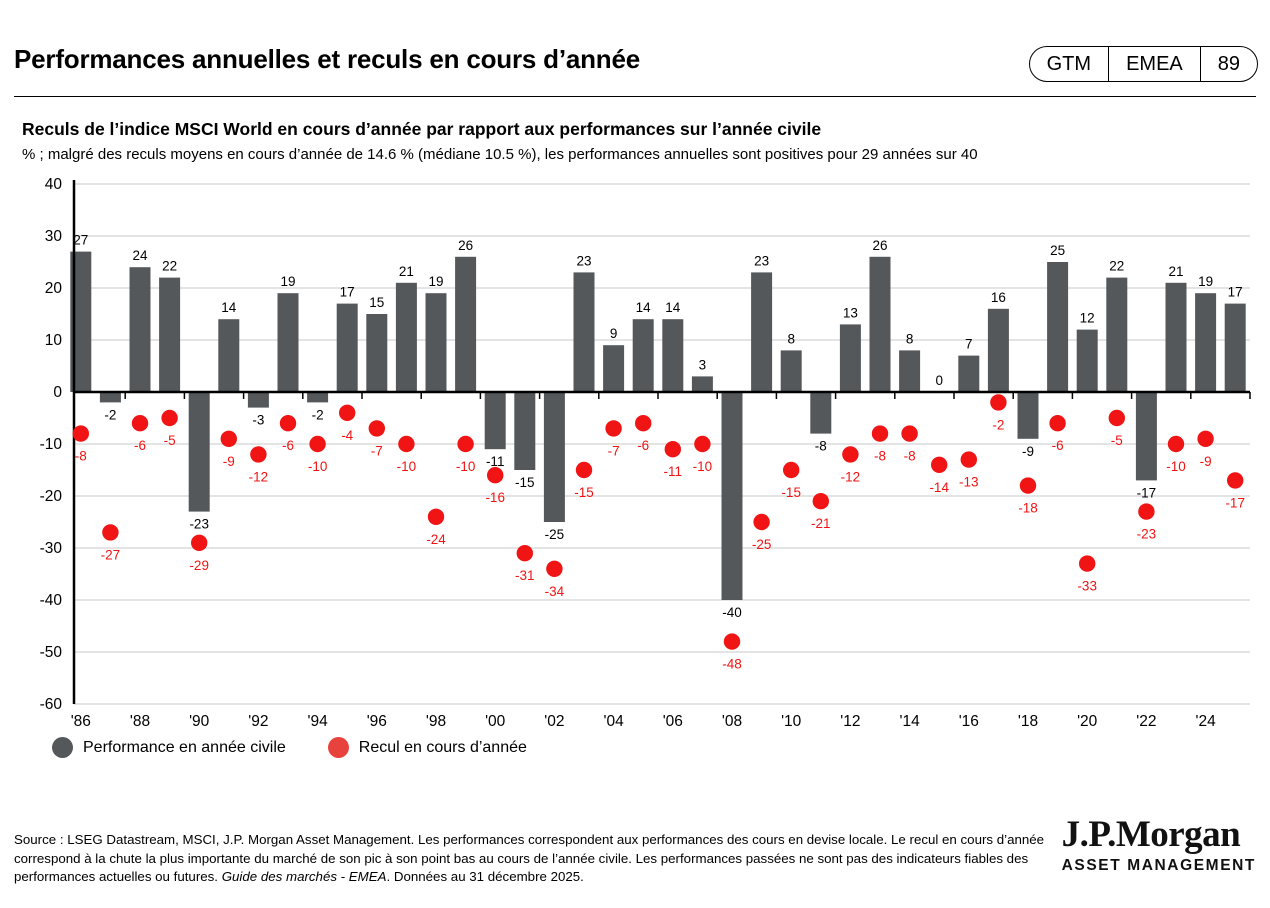 The image size is (1270, 908). What do you see at coordinates (51, 548) in the screenshot?
I see `y-tick-label: -30` at bounding box center [51, 548].